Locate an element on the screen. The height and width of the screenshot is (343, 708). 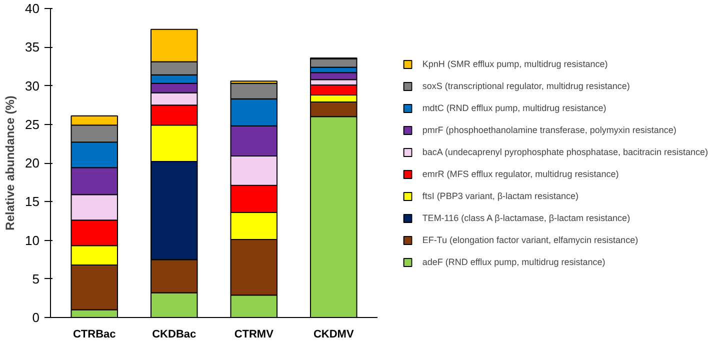
y-tick-label: 10 is located at coordinates (32, 240).